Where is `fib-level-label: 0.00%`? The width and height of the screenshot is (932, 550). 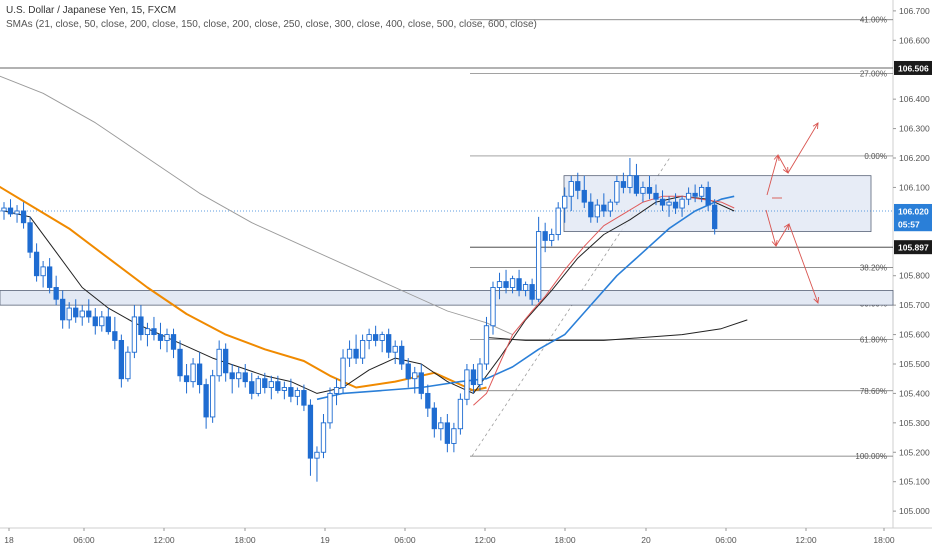
fib-level-label: 0.00% is located at coordinates (875, 156).